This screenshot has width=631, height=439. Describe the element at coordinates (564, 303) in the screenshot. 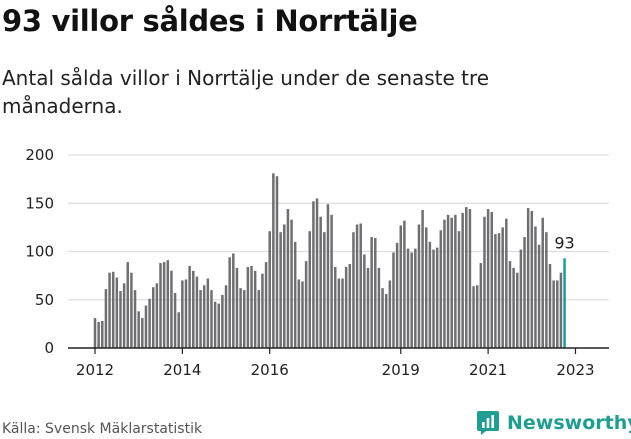

I see `highlight-bar` at that location.